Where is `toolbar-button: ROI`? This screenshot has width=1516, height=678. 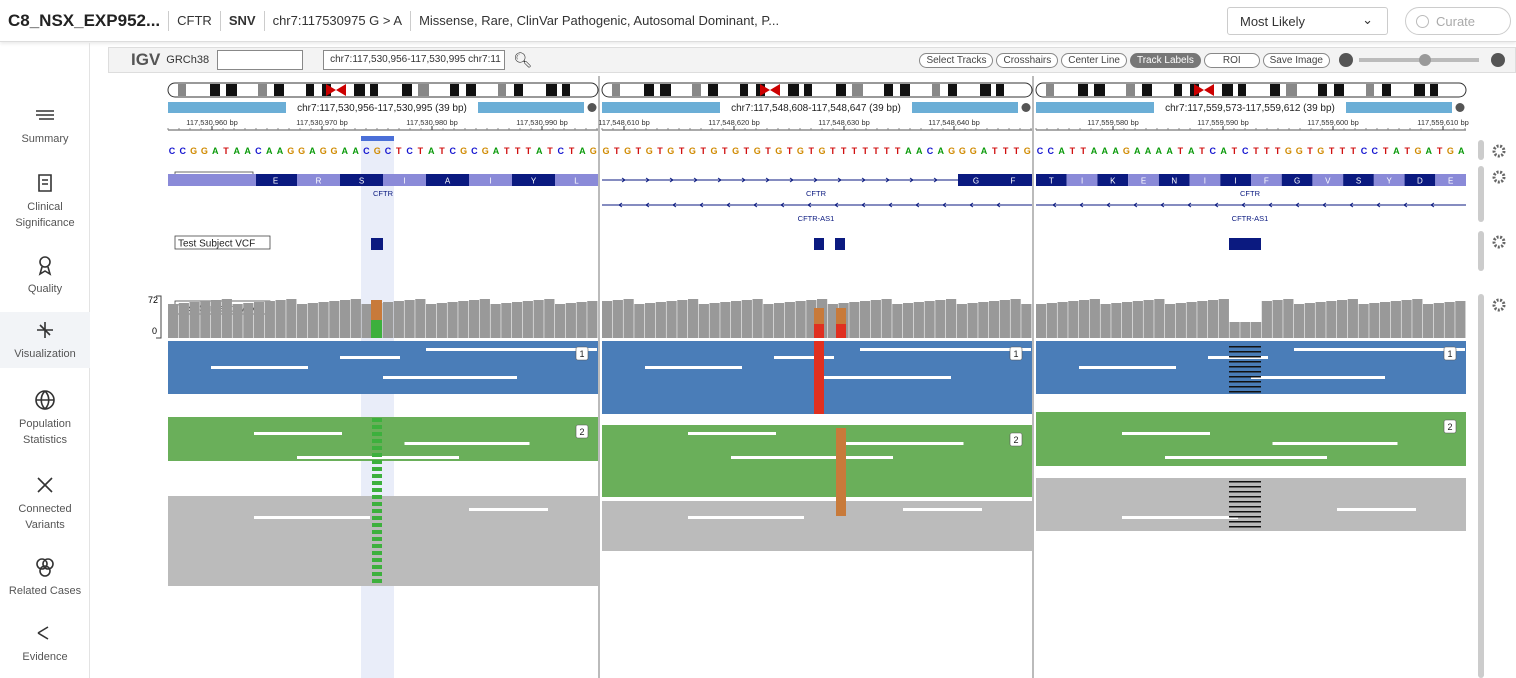 toolbar-button: ROI is located at coordinates (1231, 60).